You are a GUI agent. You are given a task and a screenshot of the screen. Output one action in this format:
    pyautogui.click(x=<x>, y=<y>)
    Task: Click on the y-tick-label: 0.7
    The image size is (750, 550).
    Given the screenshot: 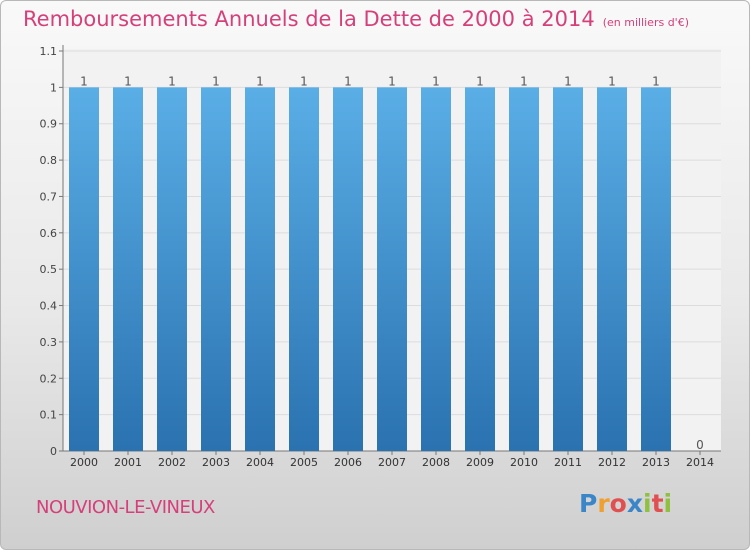 What is the action you would take?
    pyautogui.click(x=49, y=196)
    